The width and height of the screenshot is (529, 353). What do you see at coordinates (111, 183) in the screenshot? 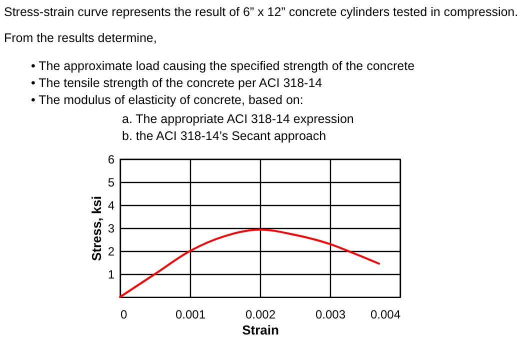
I see `y-tick-label: 5` at bounding box center [111, 183].